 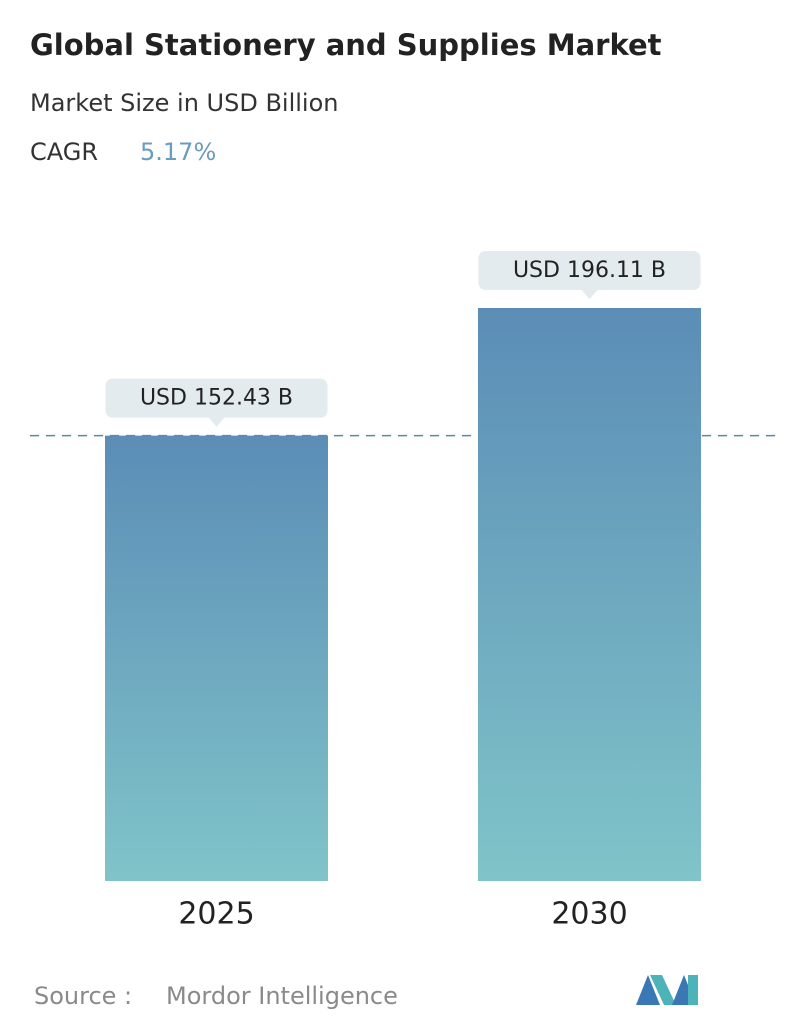 I want to click on x-tick-label: 2030, so click(x=589, y=914).